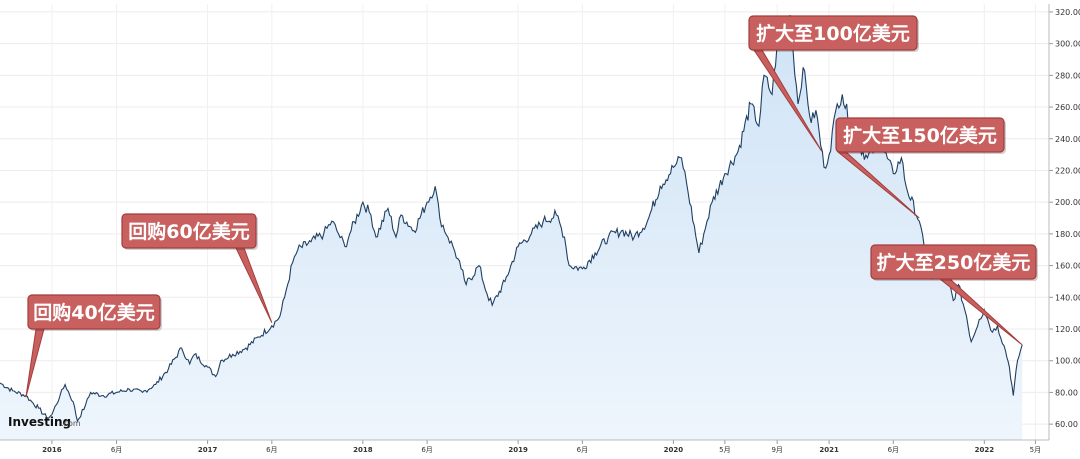  I want to click on annotation-callout: 扩大至250亿美元, so click(954, 295).